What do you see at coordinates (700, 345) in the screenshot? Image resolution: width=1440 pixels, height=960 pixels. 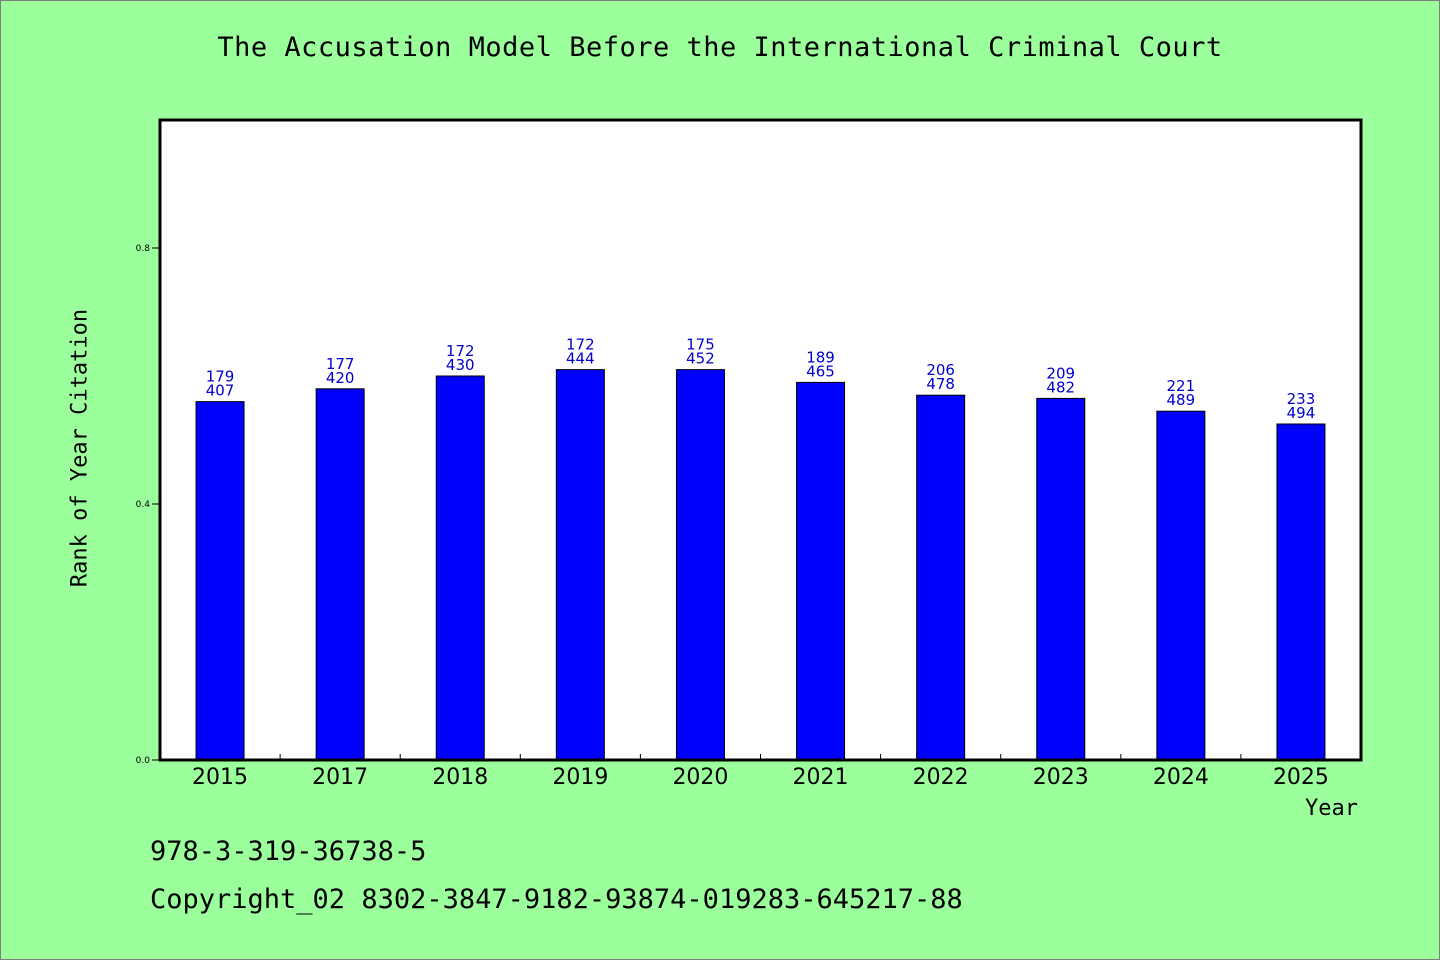 I see `data-label-top: 175` at bounding box center [700, 345].